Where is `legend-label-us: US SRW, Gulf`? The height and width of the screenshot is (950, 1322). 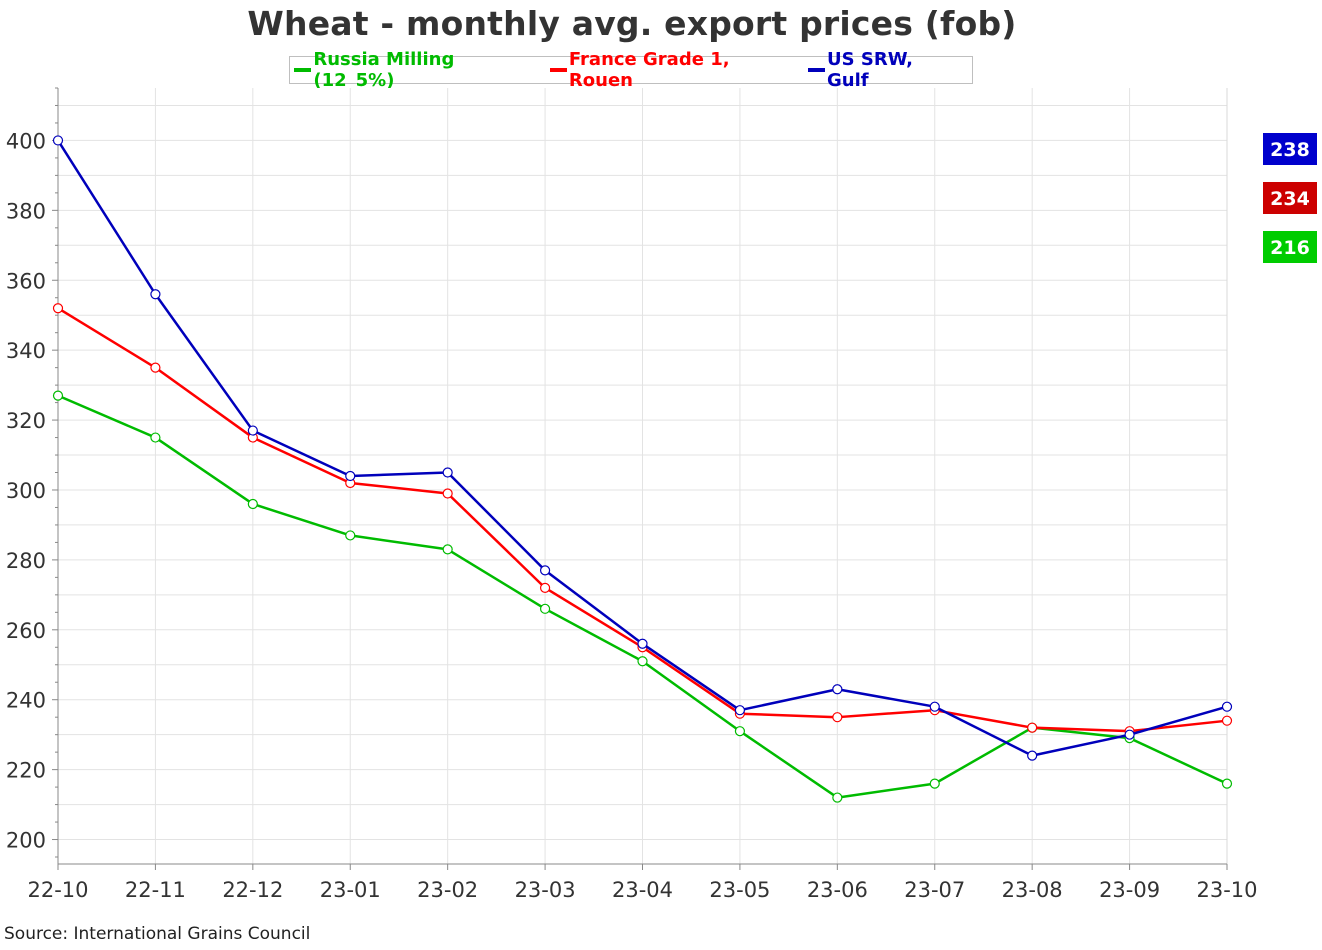 legend-label-us: US SRW, Gulf is located at coordinates (870, 70).